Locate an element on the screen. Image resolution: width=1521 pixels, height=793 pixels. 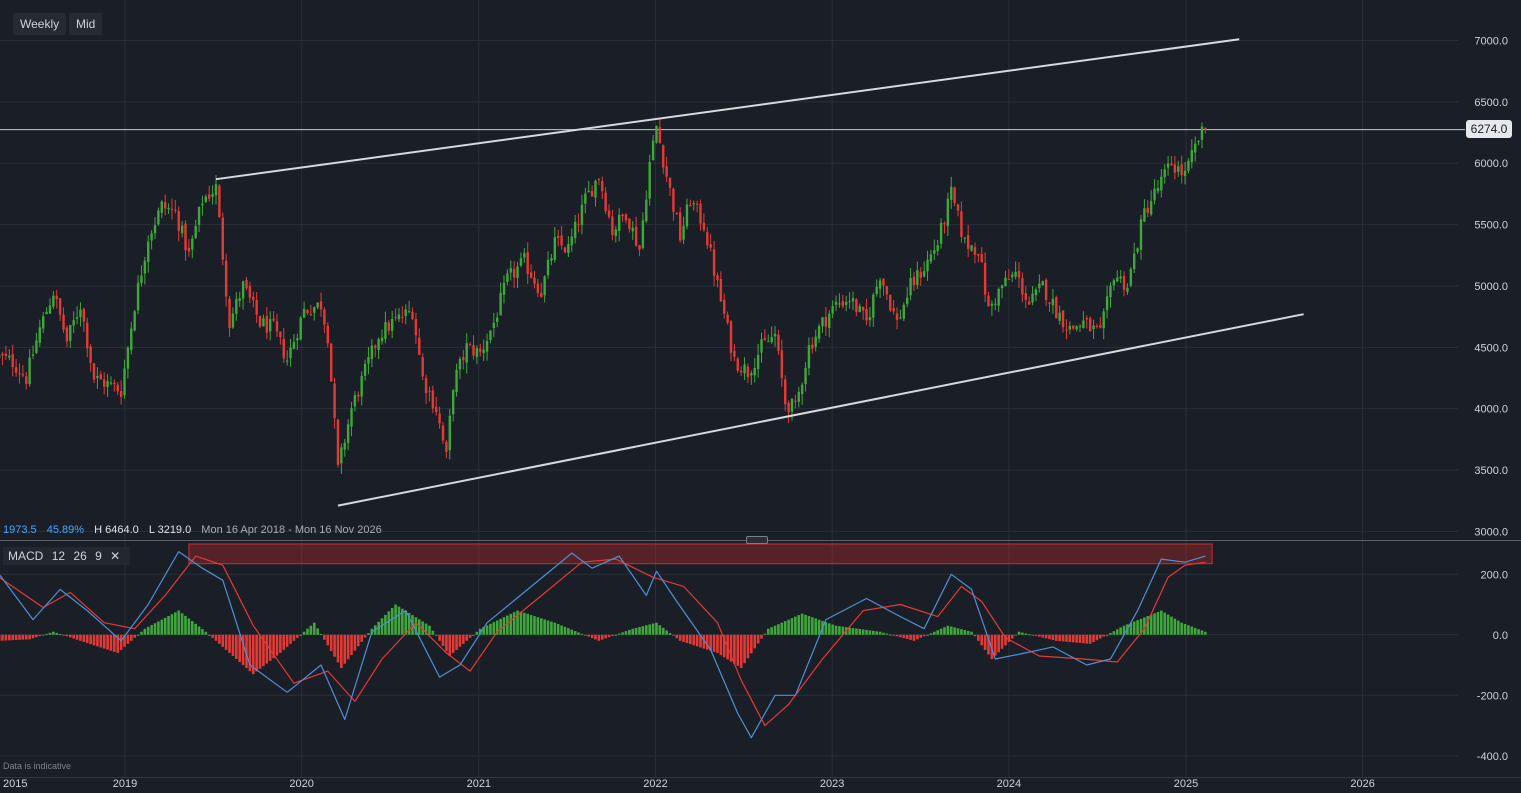
macd-resistance-zone is located at coordinates (700, 554).